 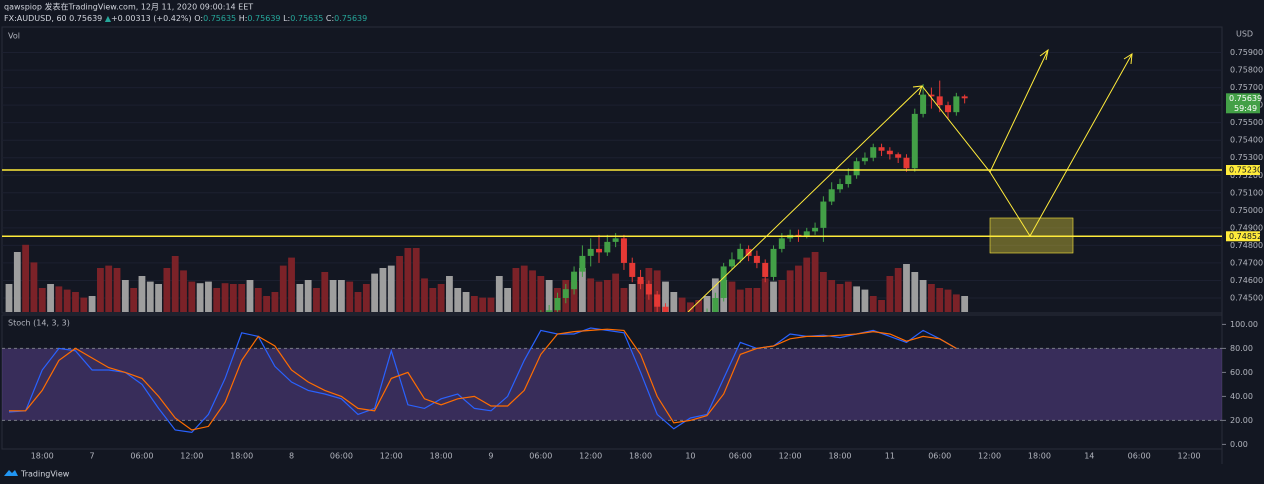 What do you see at coordinates (1246, 227) in the screenshot?
I see `y-tick-label: 0.74900` at bounding box center [1246, 227].